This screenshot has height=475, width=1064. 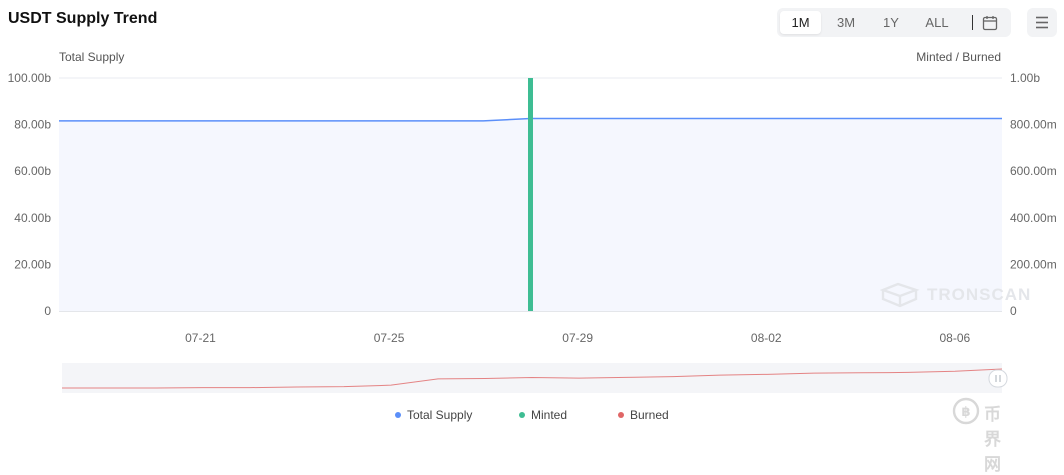 I want to click on legend-label-total-supply: Total Supply, so click(x=440, y=415).